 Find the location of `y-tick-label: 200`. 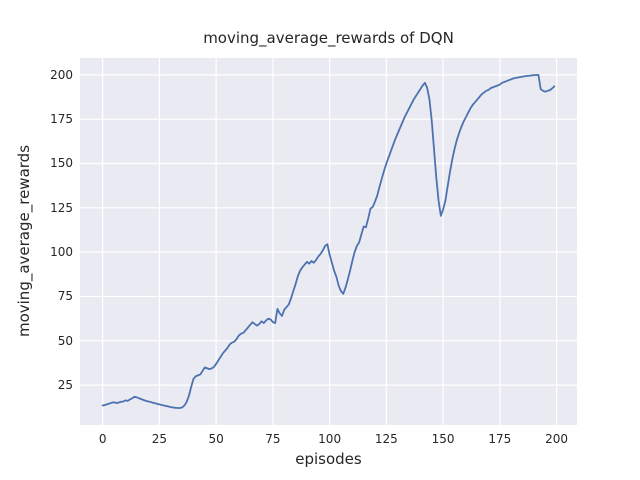

y-tick-label: 200 is located at coordinates (61, 74).